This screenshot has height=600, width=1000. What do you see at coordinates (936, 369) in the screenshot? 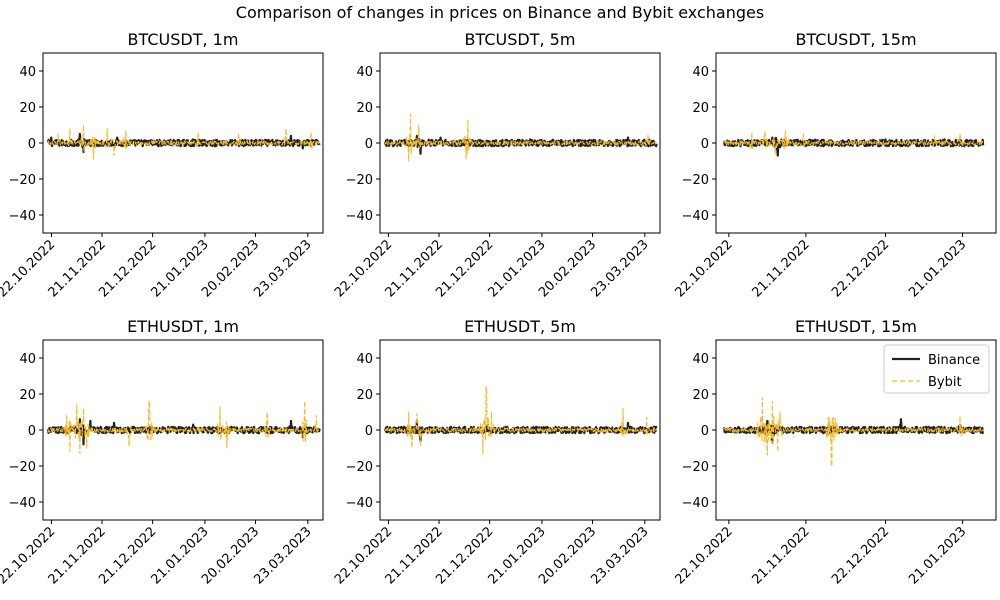
I see `legend: Binance Bybit` at bounding box center [936, 369].